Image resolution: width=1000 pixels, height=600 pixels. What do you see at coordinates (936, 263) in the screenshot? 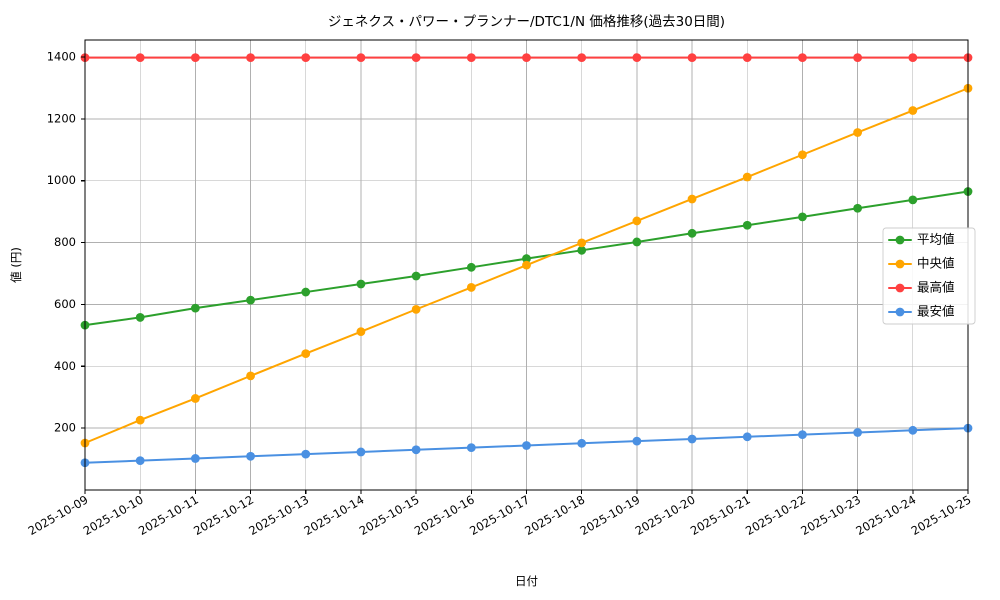
I see `legend-label: 中央値` at bounding box center [936, 263].